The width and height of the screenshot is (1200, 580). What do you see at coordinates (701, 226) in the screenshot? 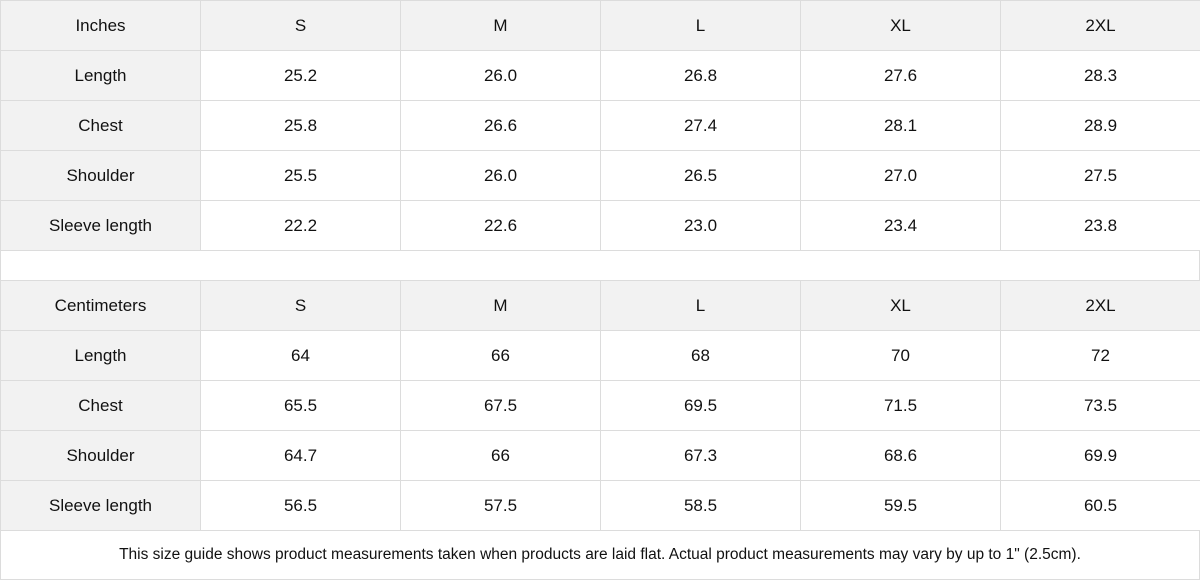
I see `measurement-value: 23.0` at bounding box center [701, 226].